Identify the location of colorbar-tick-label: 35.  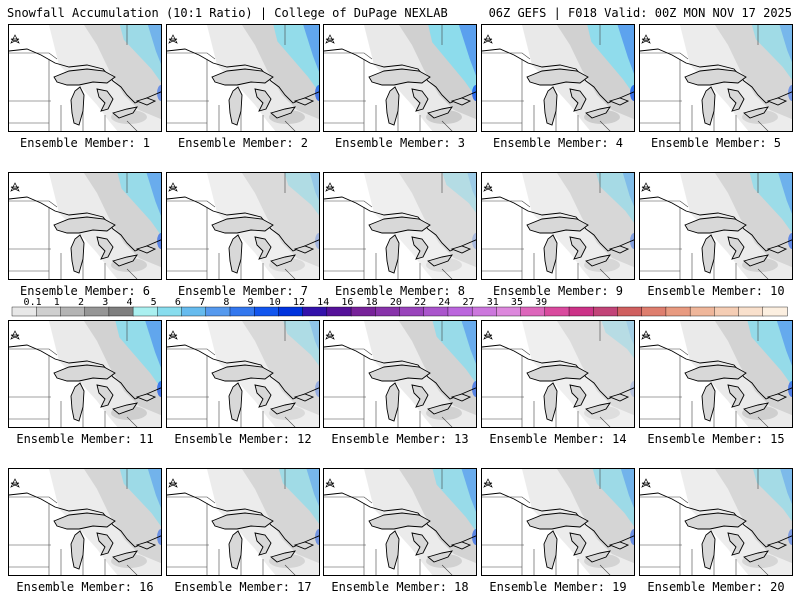
(517, 302).